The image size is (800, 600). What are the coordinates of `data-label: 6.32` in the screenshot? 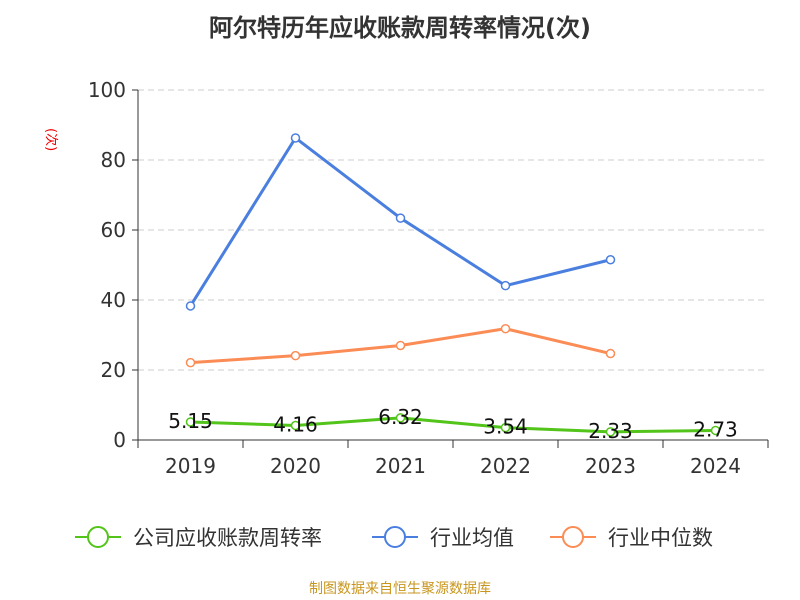 It's located at (400, 417).